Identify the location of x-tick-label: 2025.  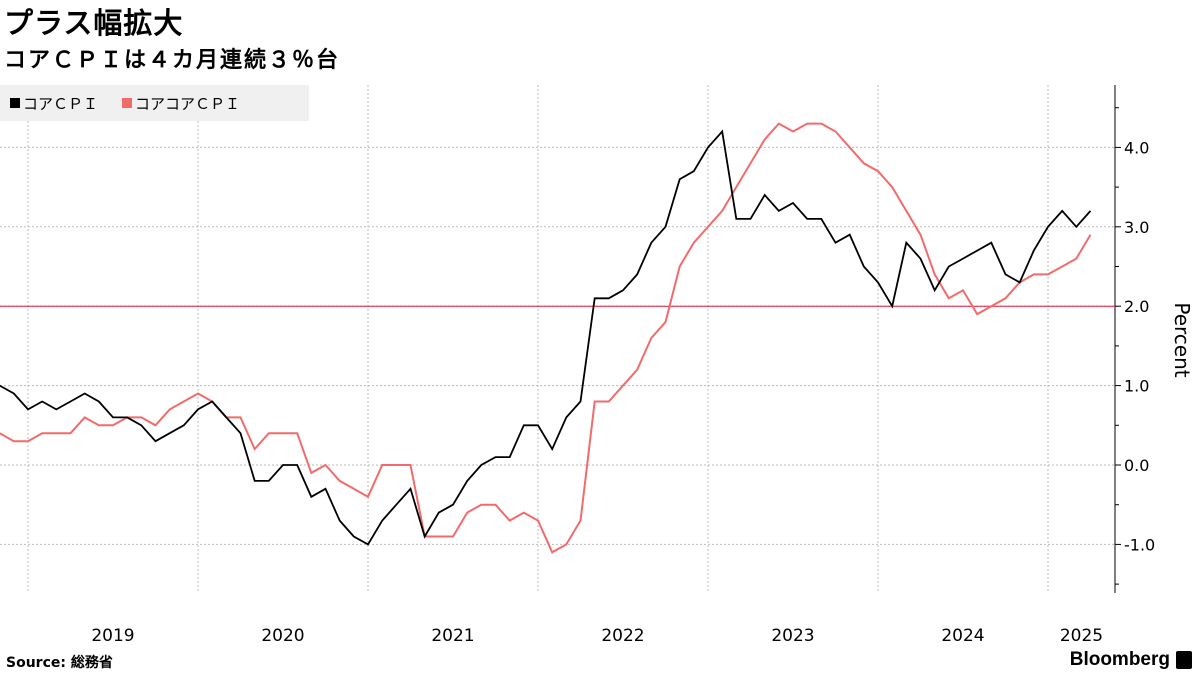
(1081, 636).